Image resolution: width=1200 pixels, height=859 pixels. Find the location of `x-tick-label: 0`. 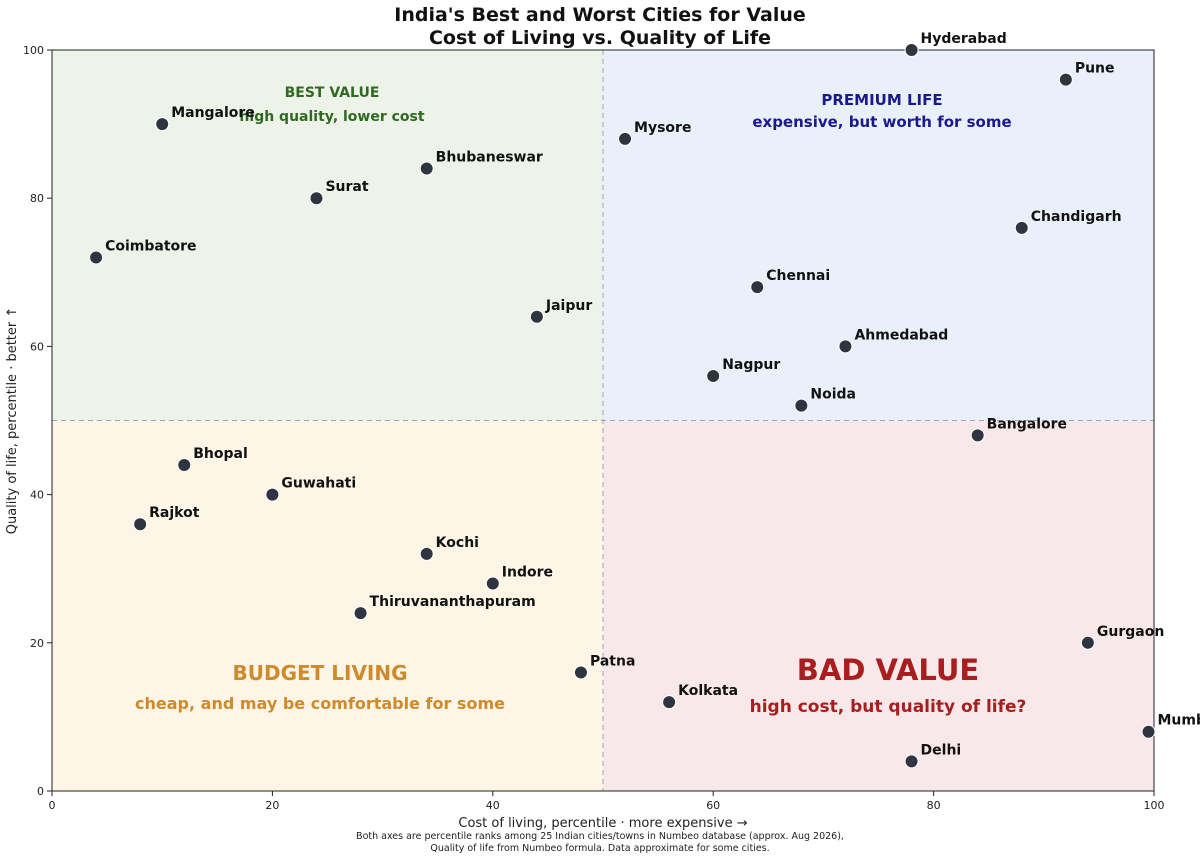

x-tick-label: 0 is located at coordinates (52, 805).